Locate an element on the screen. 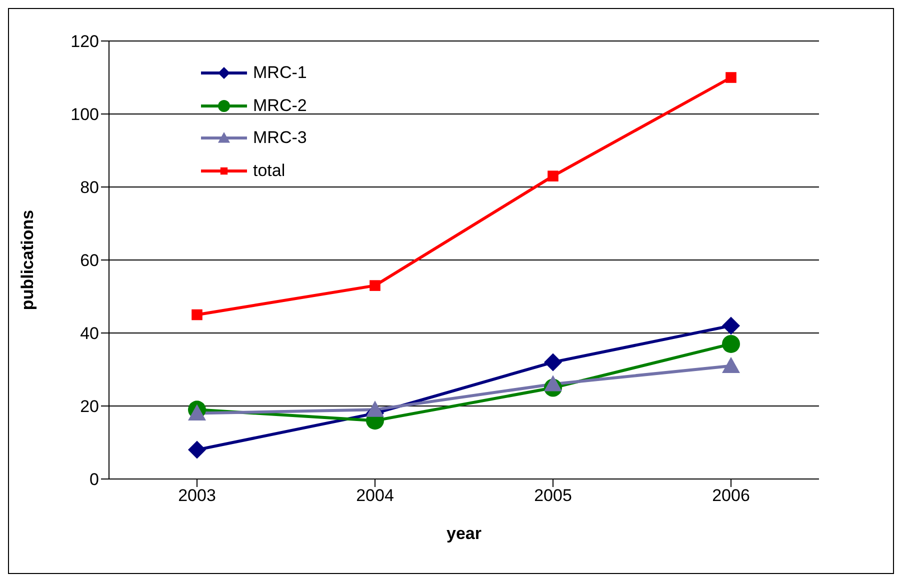 The height and width of the screenshot is (580, 900). y-tick-label: 120 is located at coordinates (84, 42).